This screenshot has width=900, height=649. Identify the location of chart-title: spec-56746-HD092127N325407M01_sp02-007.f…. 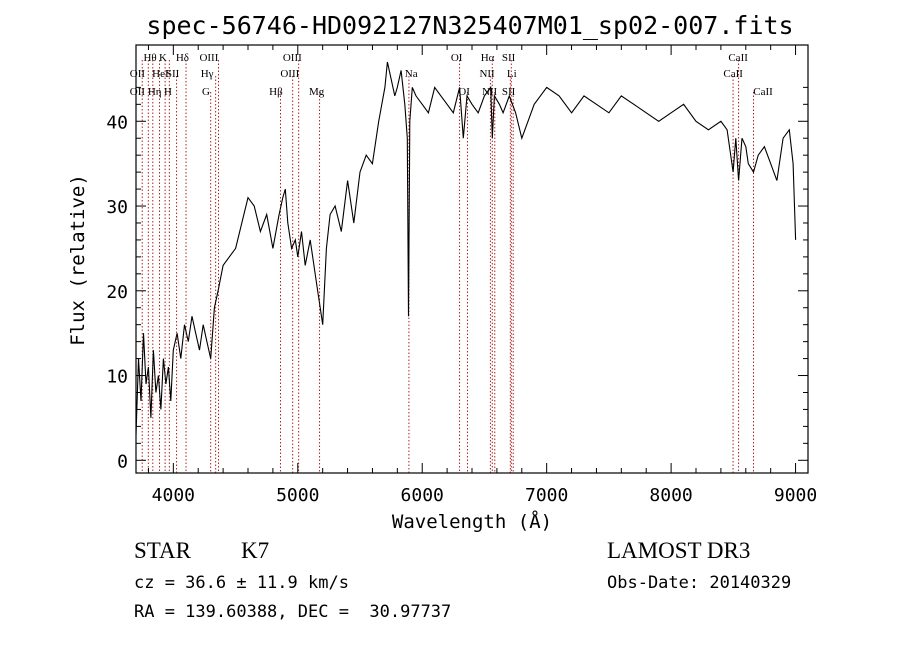
(469, 25).